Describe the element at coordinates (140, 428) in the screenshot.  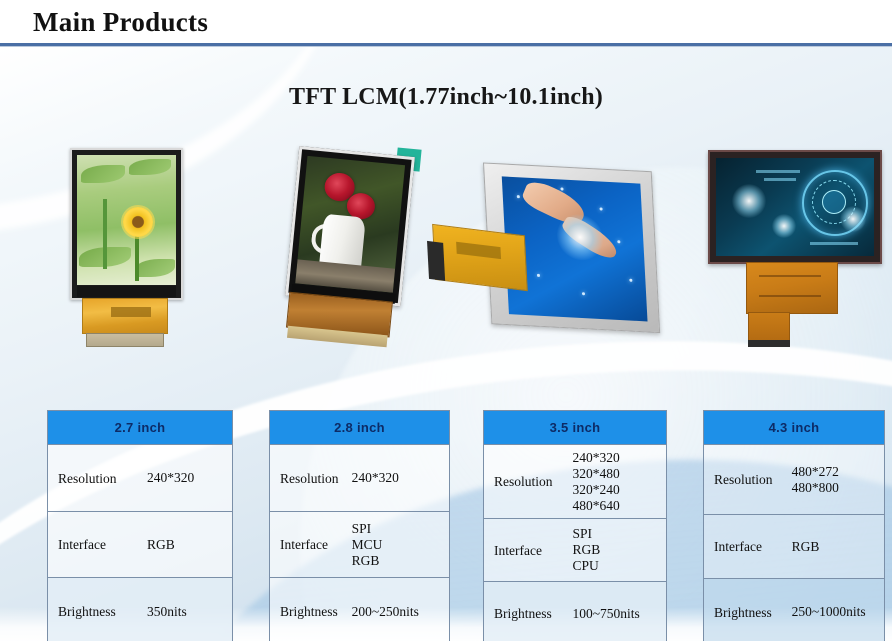
I see `spec-table-header: 2.7 inch` at that location.